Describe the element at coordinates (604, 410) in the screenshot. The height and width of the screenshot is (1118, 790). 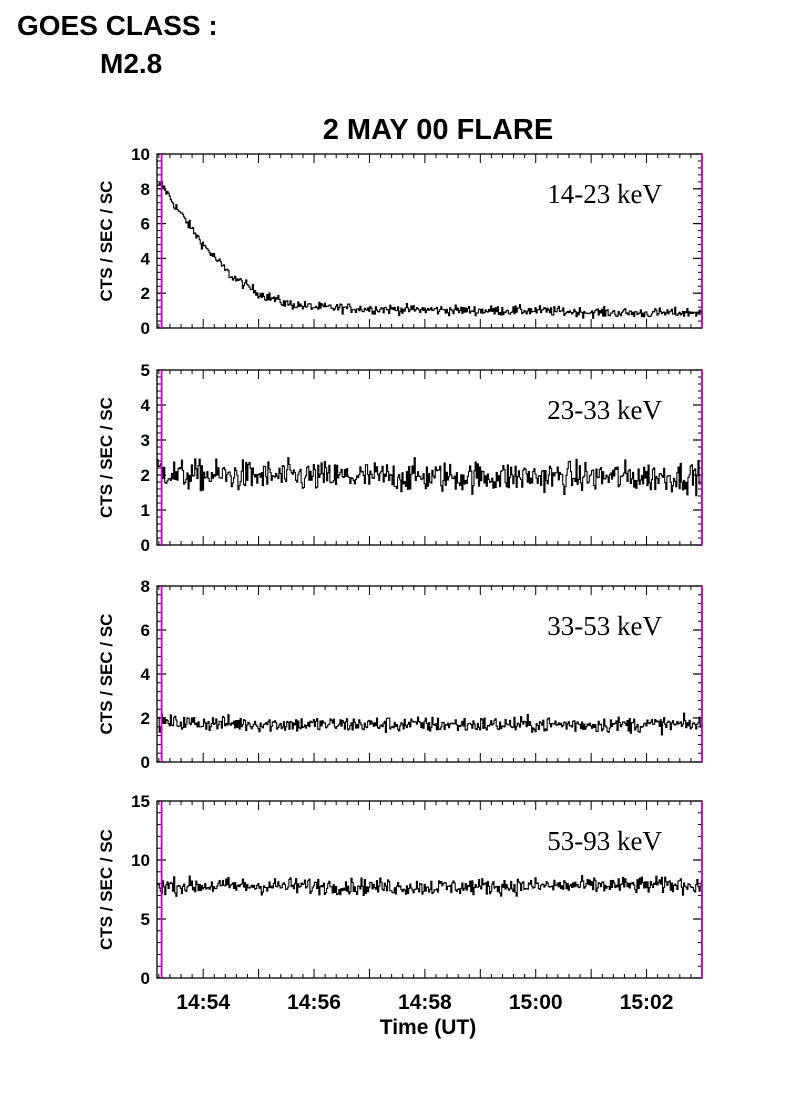
I see `energy-band-label: 23-33 keV` at that location.